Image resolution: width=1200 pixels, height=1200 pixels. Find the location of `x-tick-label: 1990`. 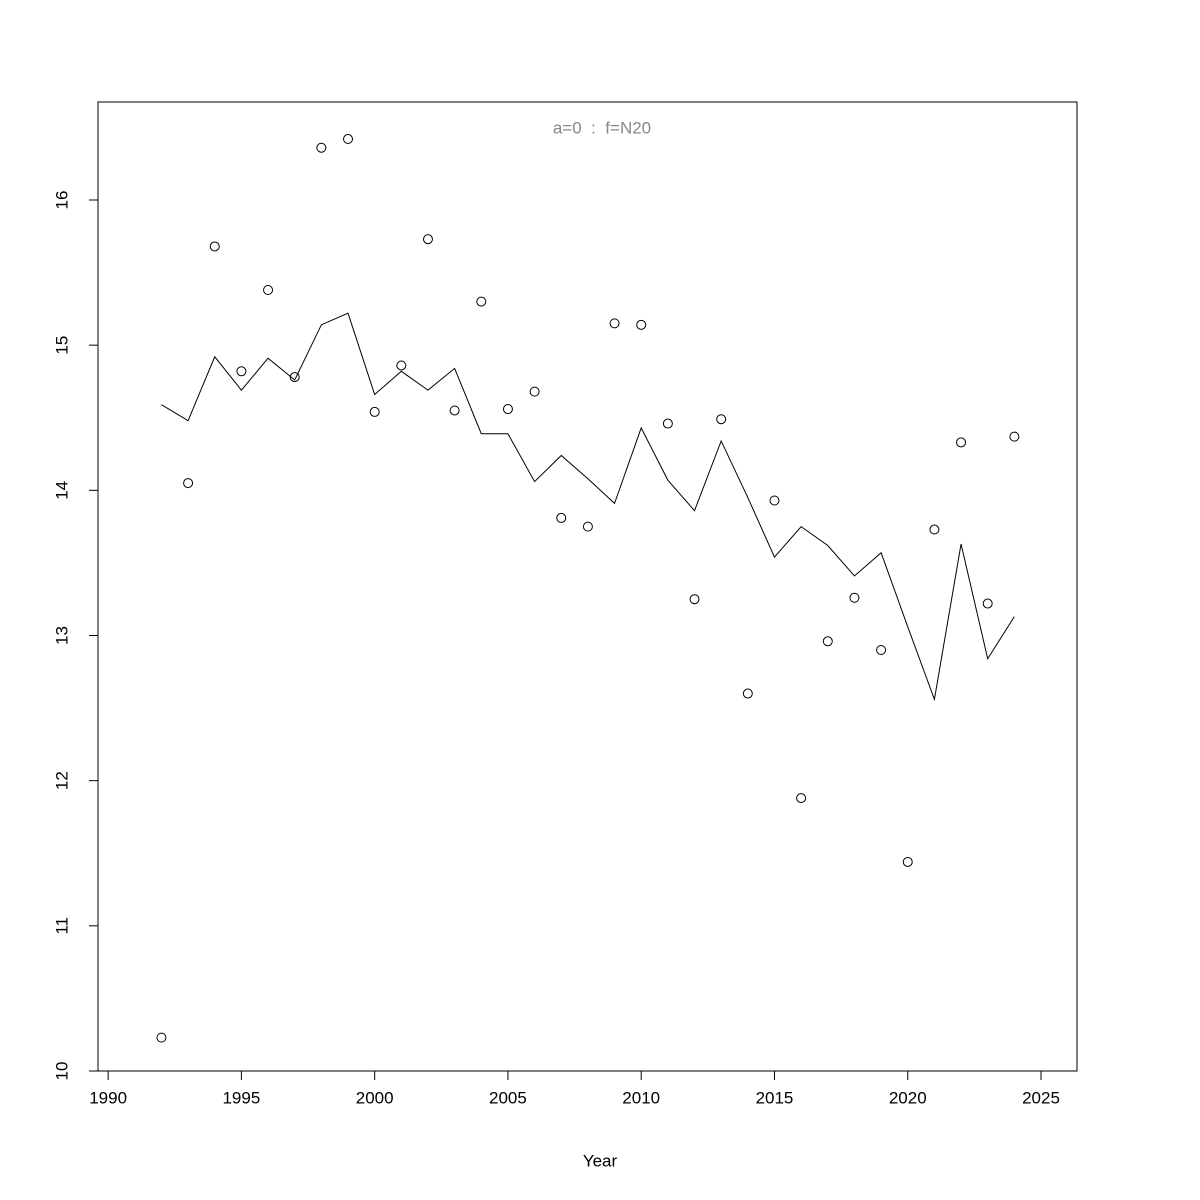

x-tick-label: 1990 is located at coordinates (108, 1097).